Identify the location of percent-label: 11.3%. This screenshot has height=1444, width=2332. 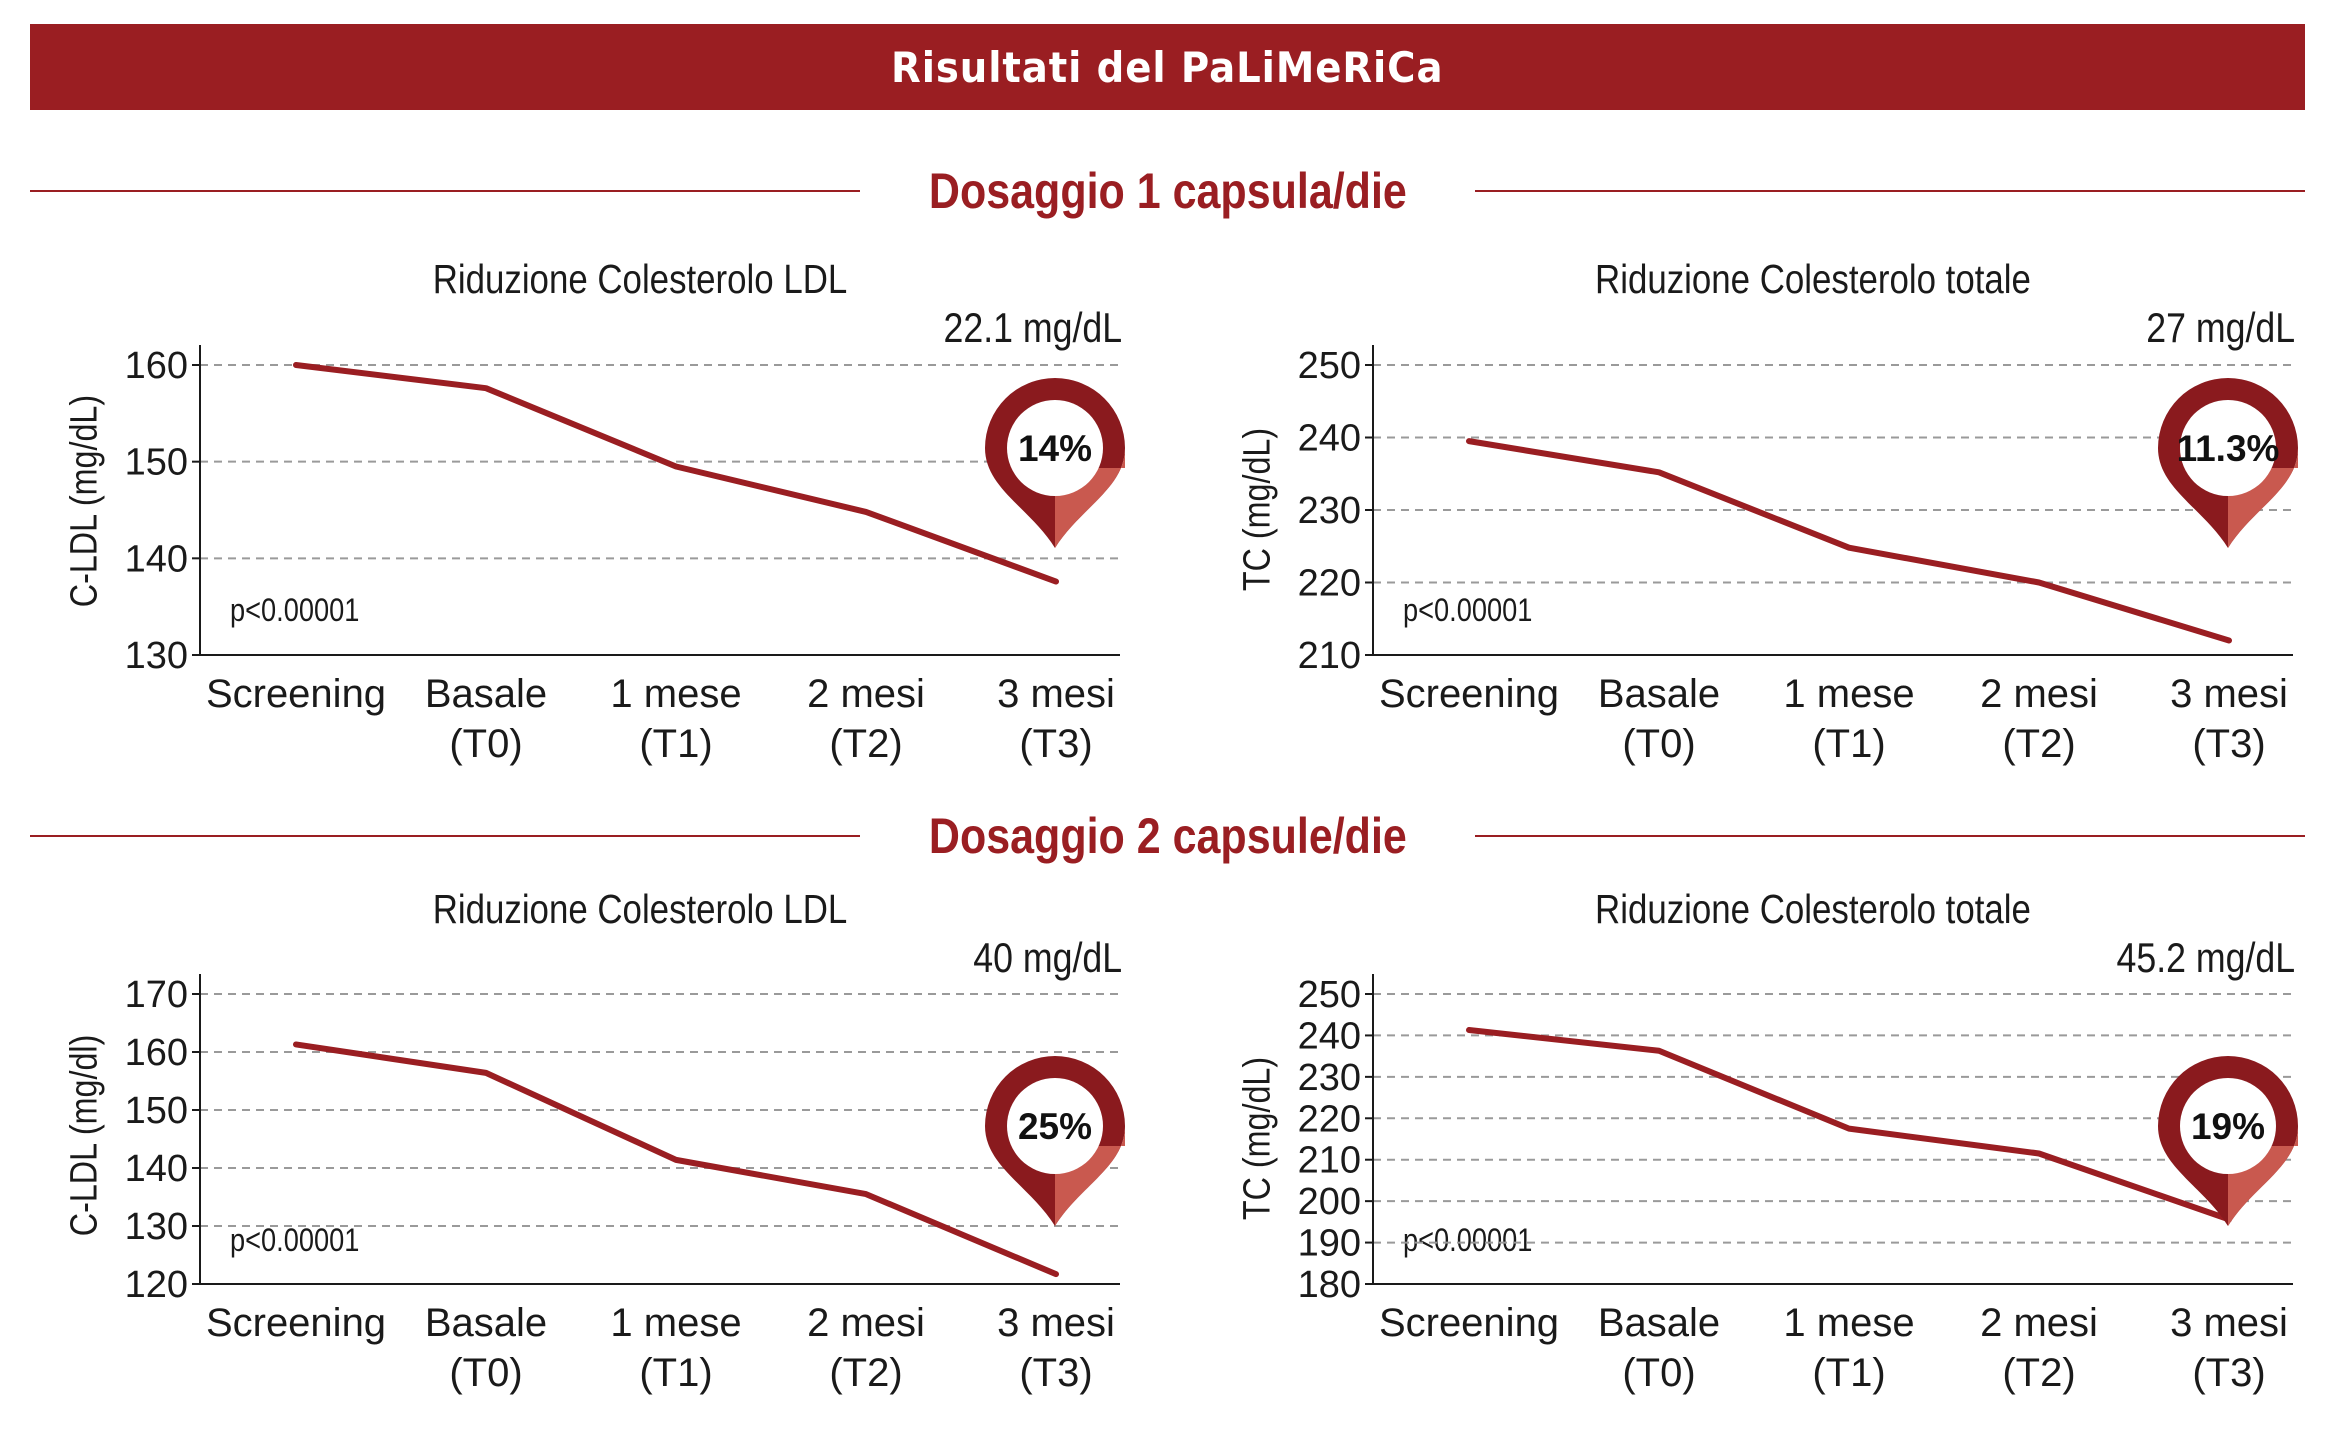
(2228, 448).